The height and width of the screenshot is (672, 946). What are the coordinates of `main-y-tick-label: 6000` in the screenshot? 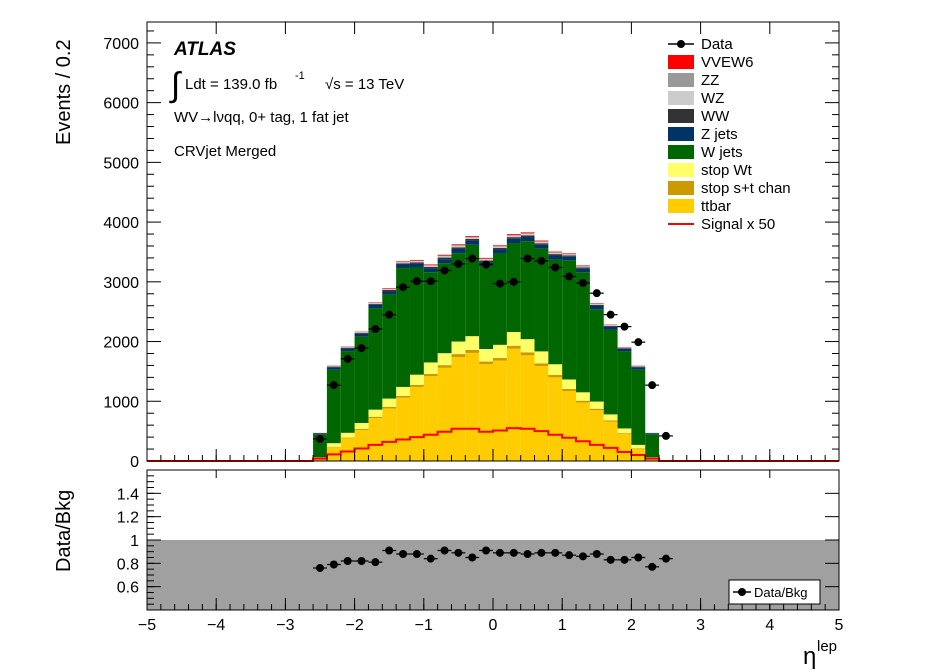 It's located at (121, 104).